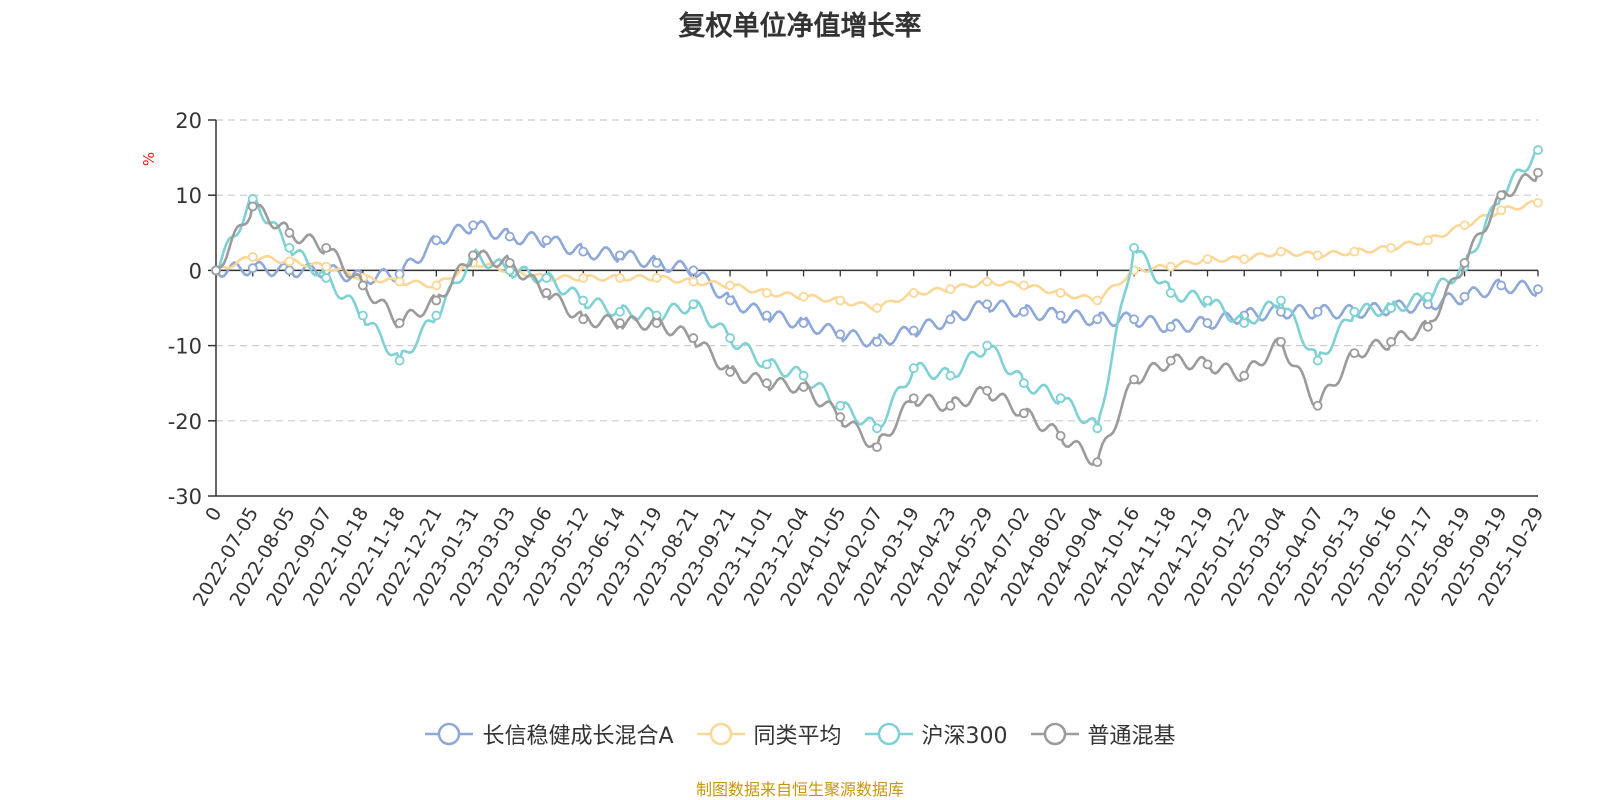  I want to click on legend-item-1: 长信稳健成长混合A, so click(549, 734).